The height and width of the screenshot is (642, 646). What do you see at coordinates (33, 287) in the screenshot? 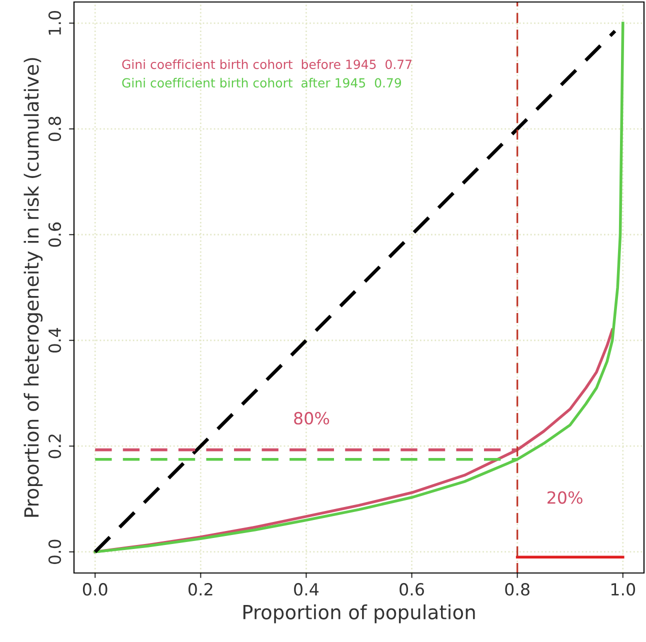
I see `y-axis-title: Proportion of heterogeneity in risk (cumulative)` at bounding box center [33, 287].